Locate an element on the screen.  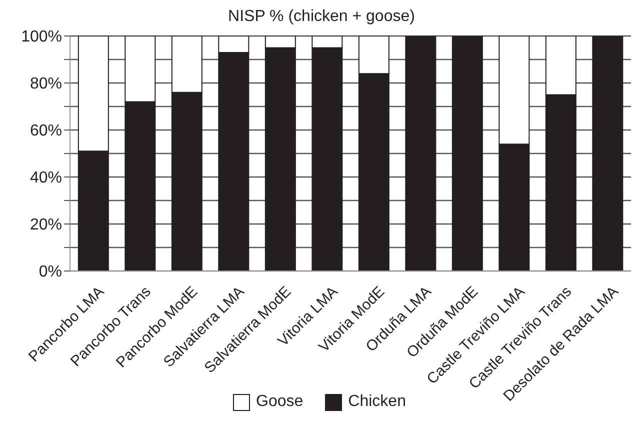
y-tick-label: 0% is located at coordinates (50, 272).